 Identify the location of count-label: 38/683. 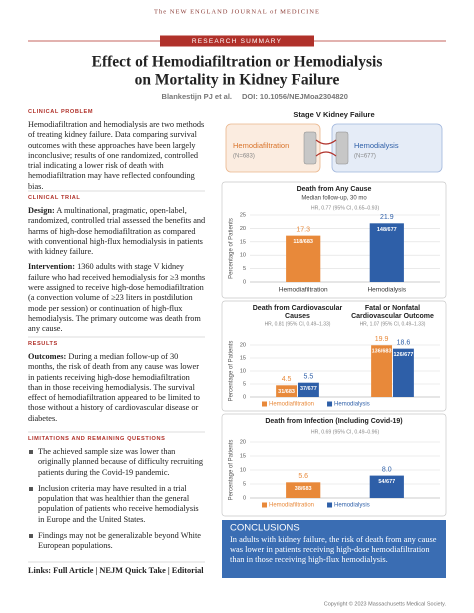
(303, 489).